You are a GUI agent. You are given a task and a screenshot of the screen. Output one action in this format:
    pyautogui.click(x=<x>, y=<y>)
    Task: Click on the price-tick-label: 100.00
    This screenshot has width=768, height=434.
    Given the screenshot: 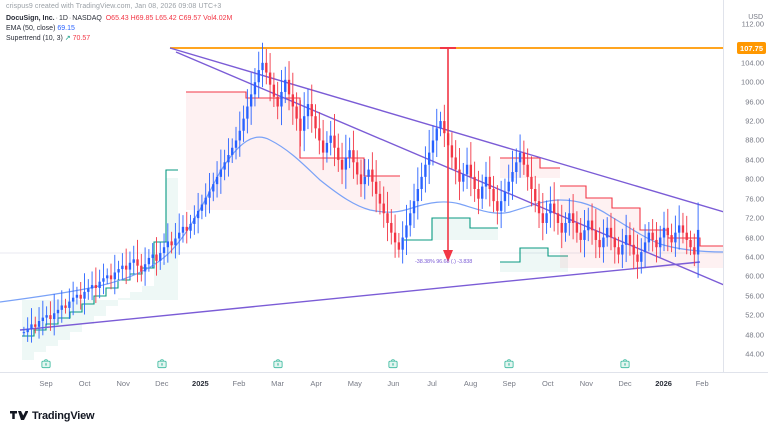 What is the action you would take?
    pyautogui.click(x=752, y=82)
    